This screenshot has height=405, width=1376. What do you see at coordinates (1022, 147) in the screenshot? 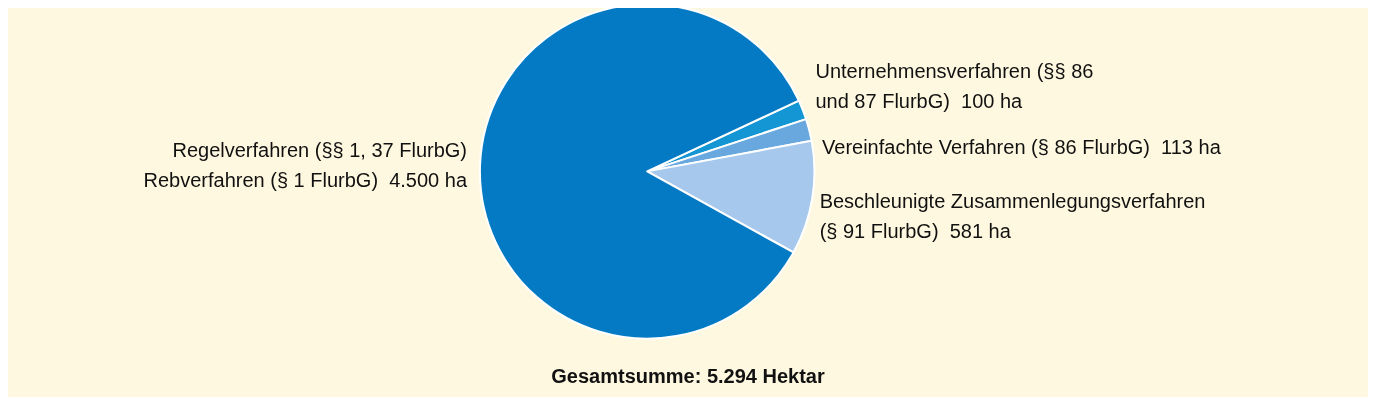
I see `slice-label: Vereinfachte Verfahren (§ 86 FlurbG) 113 ha` at bounding box center [1022, 147].